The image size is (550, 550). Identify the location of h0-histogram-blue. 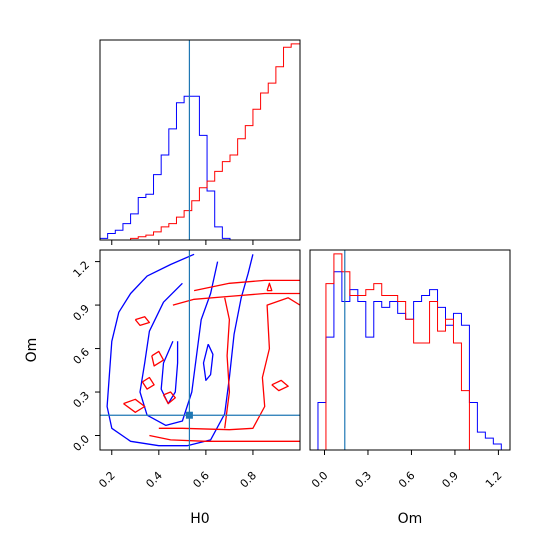
(199, 168).